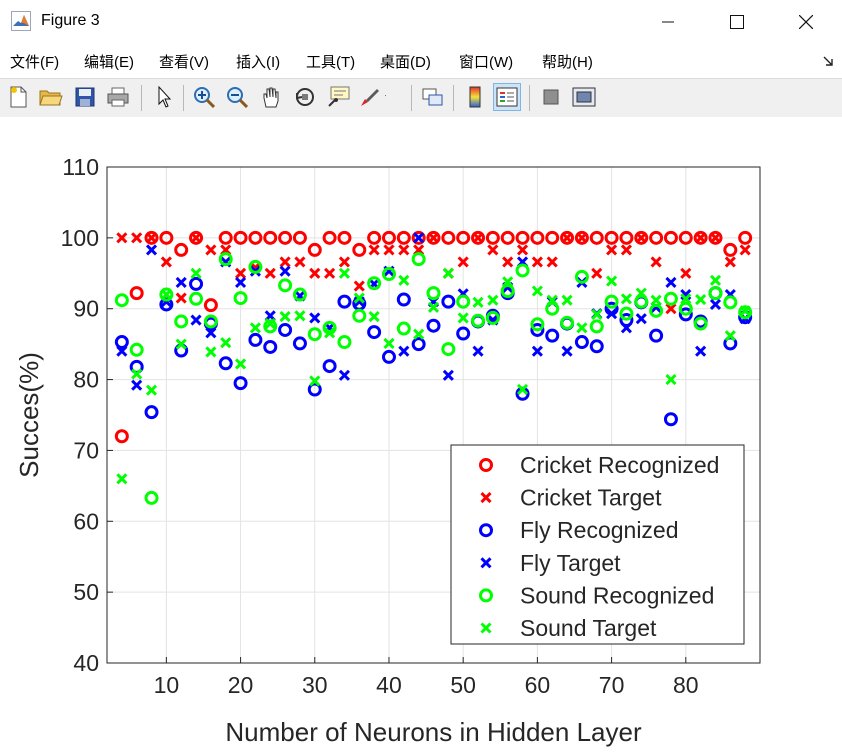  I want to click on legend-icon, so click(507, 97).